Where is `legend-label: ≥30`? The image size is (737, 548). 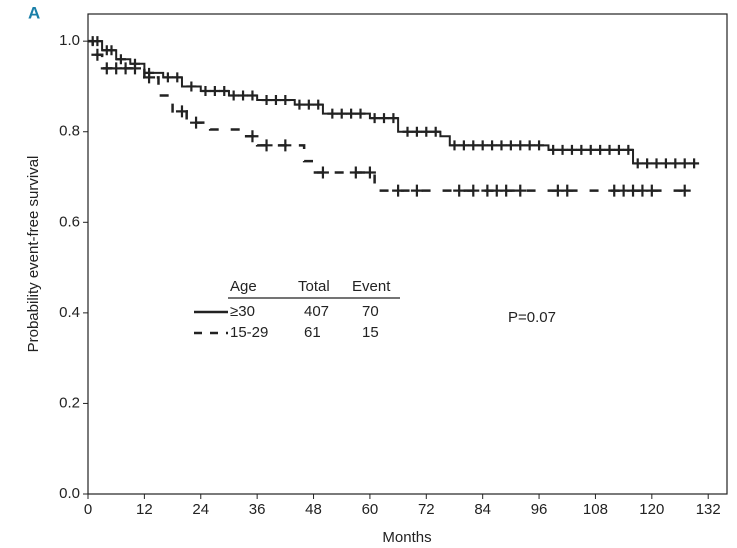 legend-label: ≥30 is located at coordinates (242, 311).